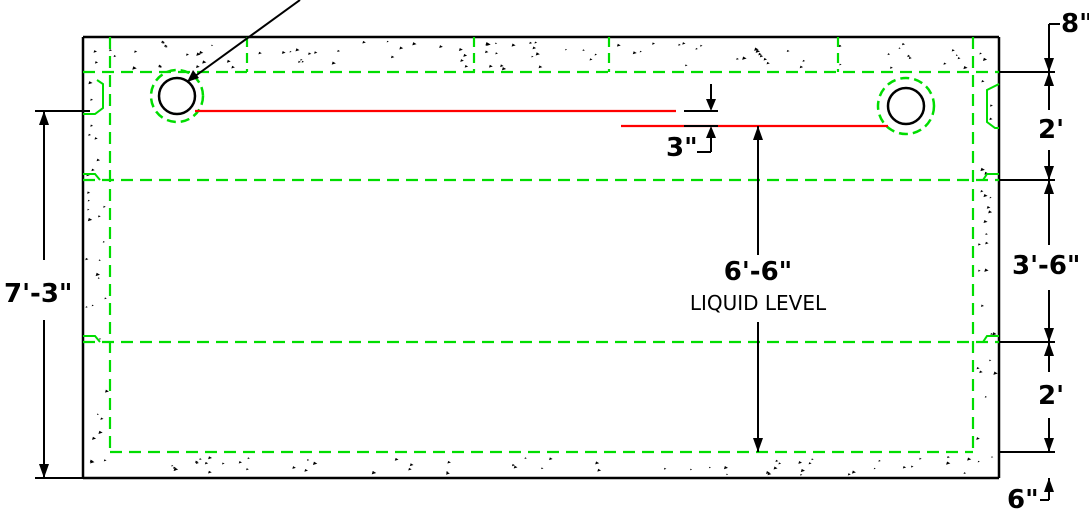  Describe the element at coordinates (758, 445) in the screenshot. I see `liquid-depth-arrow-bottom` at that location.